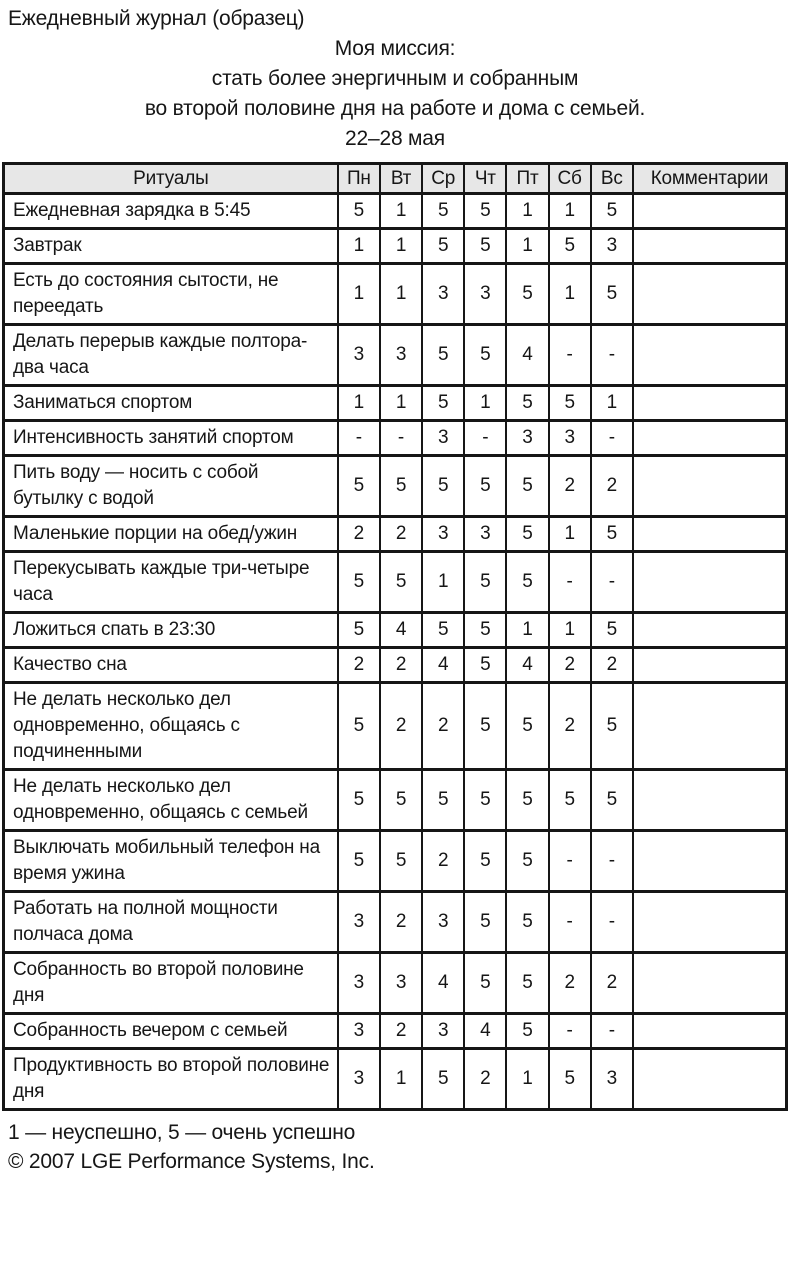 This screenshot has width=790, height=1288. Describe the element at coordinates (170, 1031) in the screenshot. I see `ritual-cell: Собранность вечером с семьей` at that location.